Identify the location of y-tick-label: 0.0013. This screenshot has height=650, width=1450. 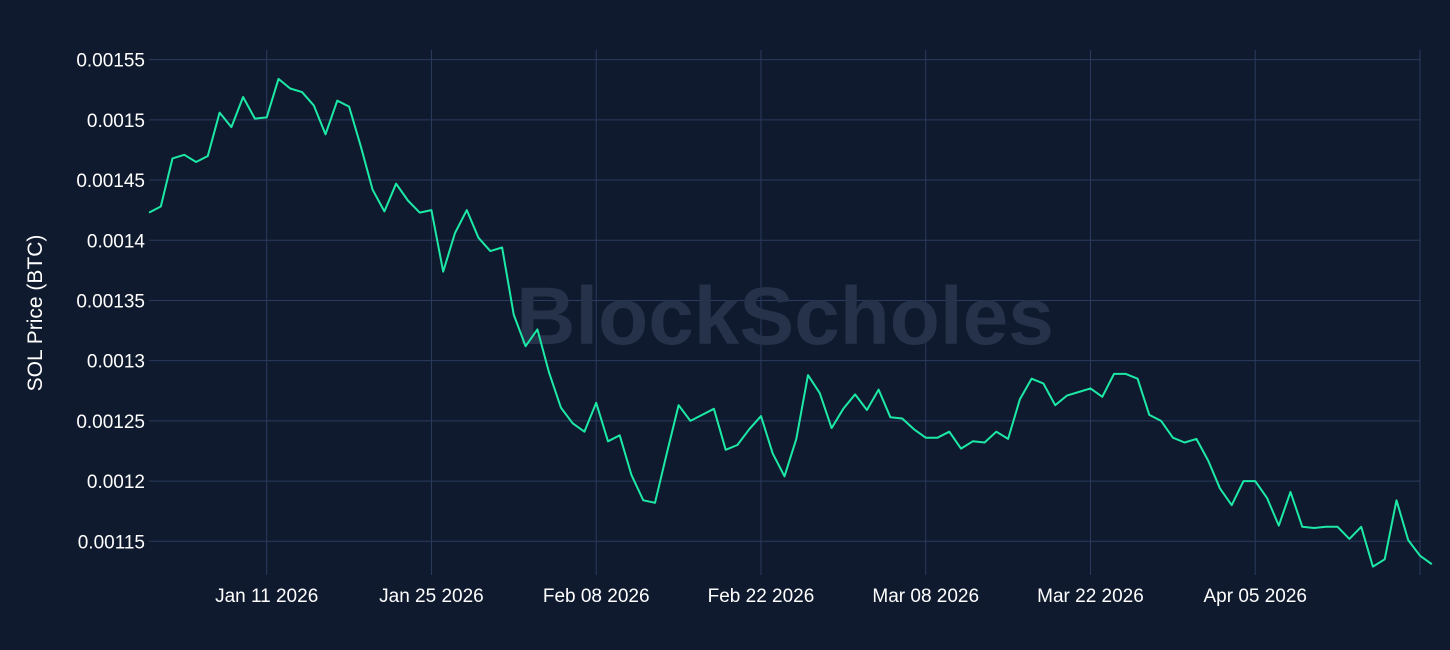
(116, 362).